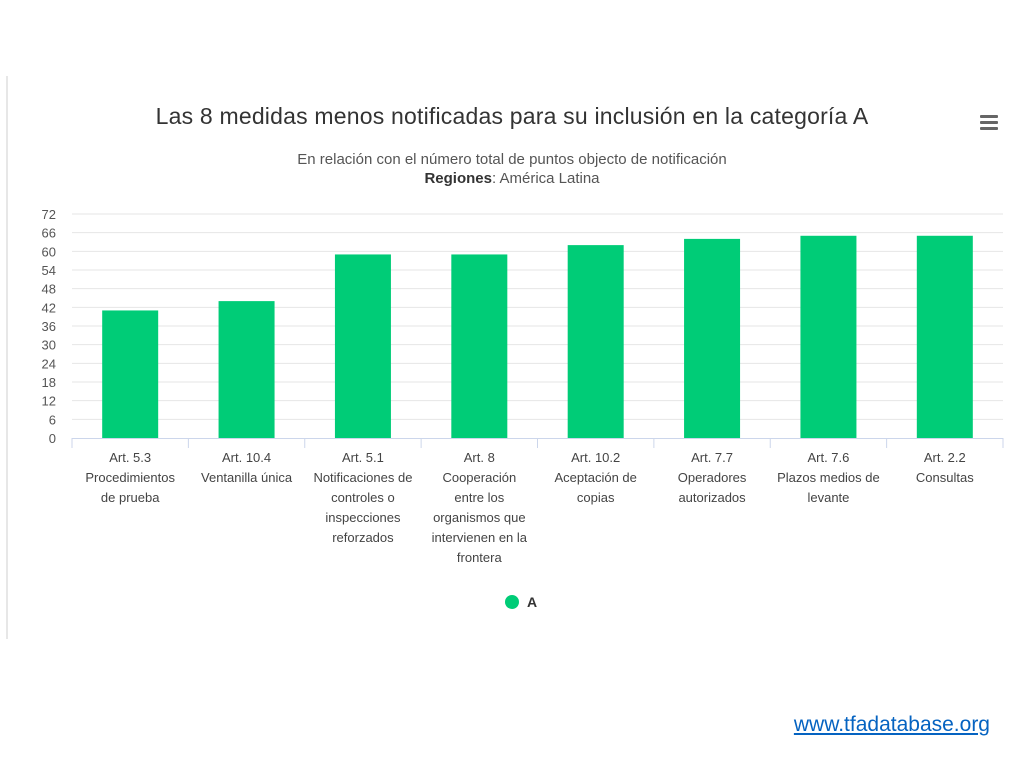  I want to click on website-link: www.tfadatabase.org, so click(891, 724).